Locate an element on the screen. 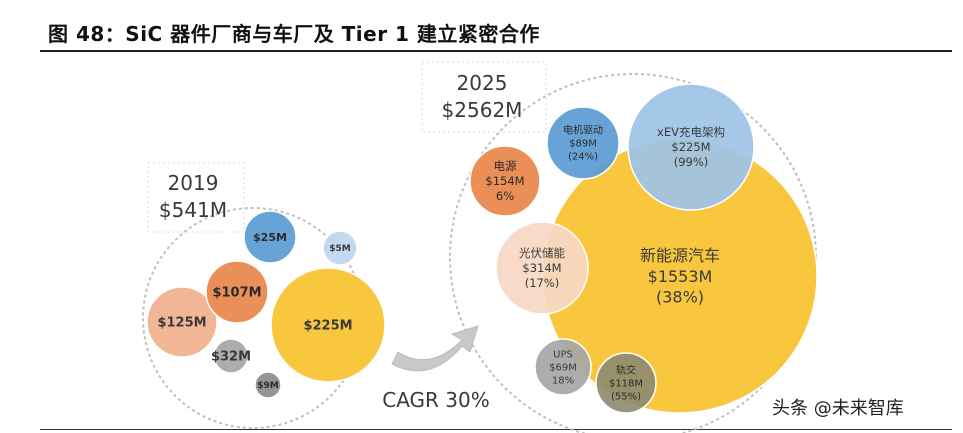 The image size is (963, 433). bubble-label: $9M is located at coordinates (268, 386).